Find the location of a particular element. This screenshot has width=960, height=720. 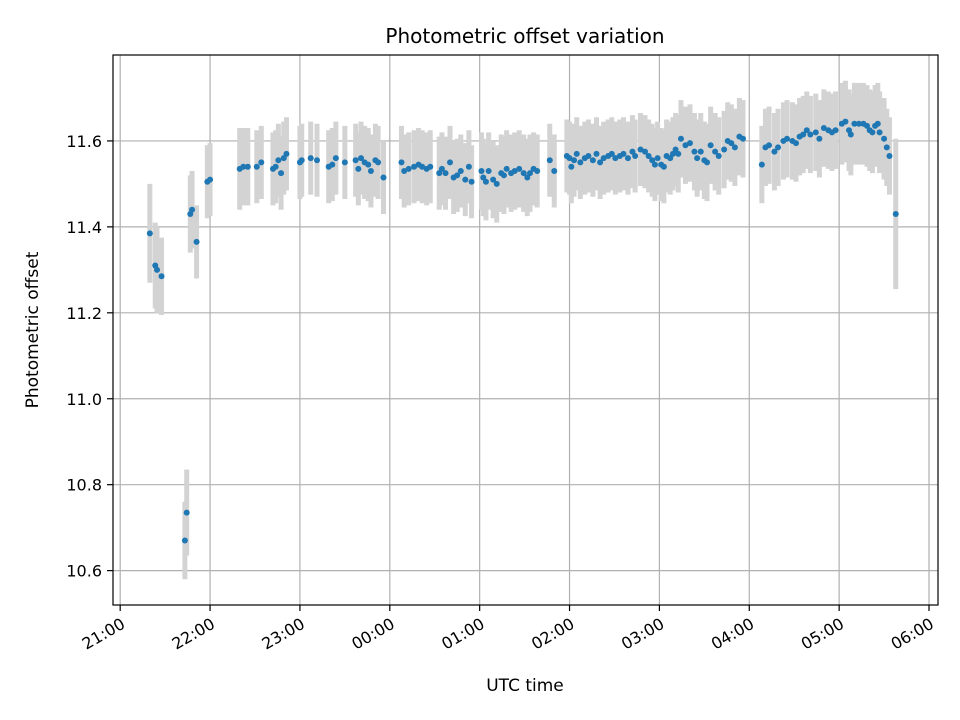

y-tick-label: 11.6 is located at coordinates (84, 141).